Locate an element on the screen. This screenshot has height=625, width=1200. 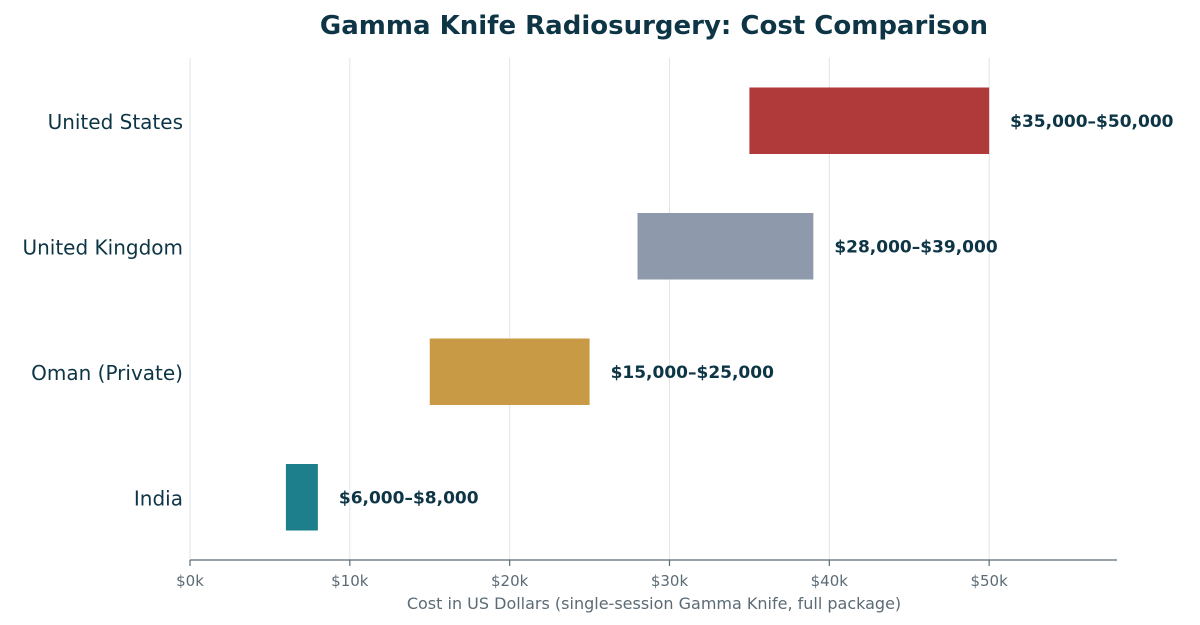
x-tick-label: $30k is located at coordinates (670, 581).